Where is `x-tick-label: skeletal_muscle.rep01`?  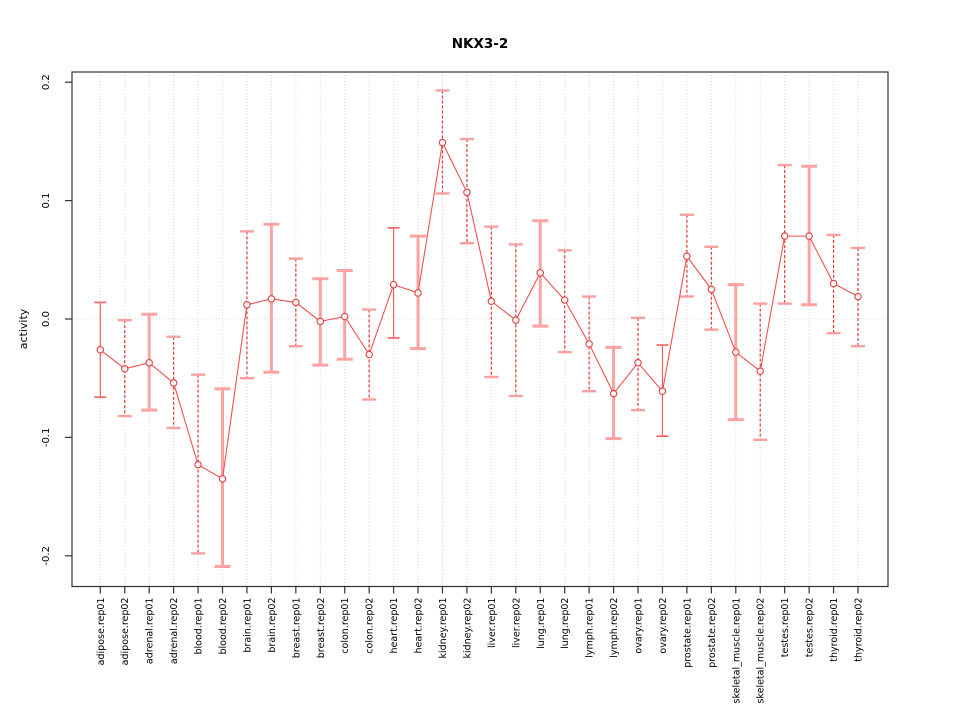 x-tick-label: skeletal_muscle.rep01 is located at coordinates (736, 651).